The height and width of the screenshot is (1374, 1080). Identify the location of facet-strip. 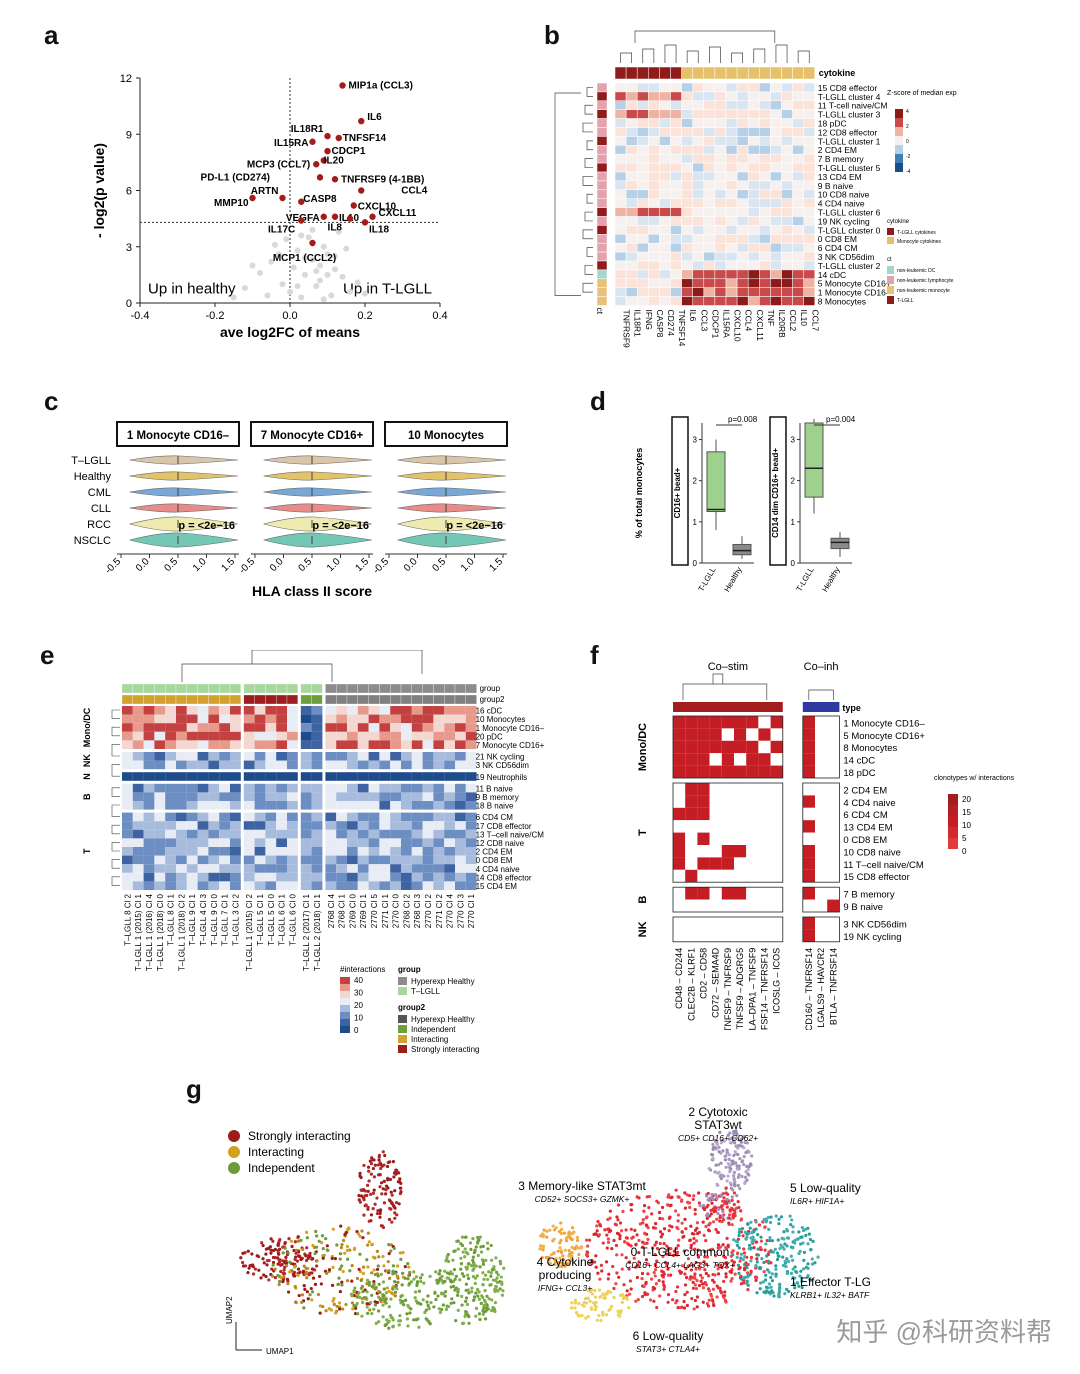
(312, 434).